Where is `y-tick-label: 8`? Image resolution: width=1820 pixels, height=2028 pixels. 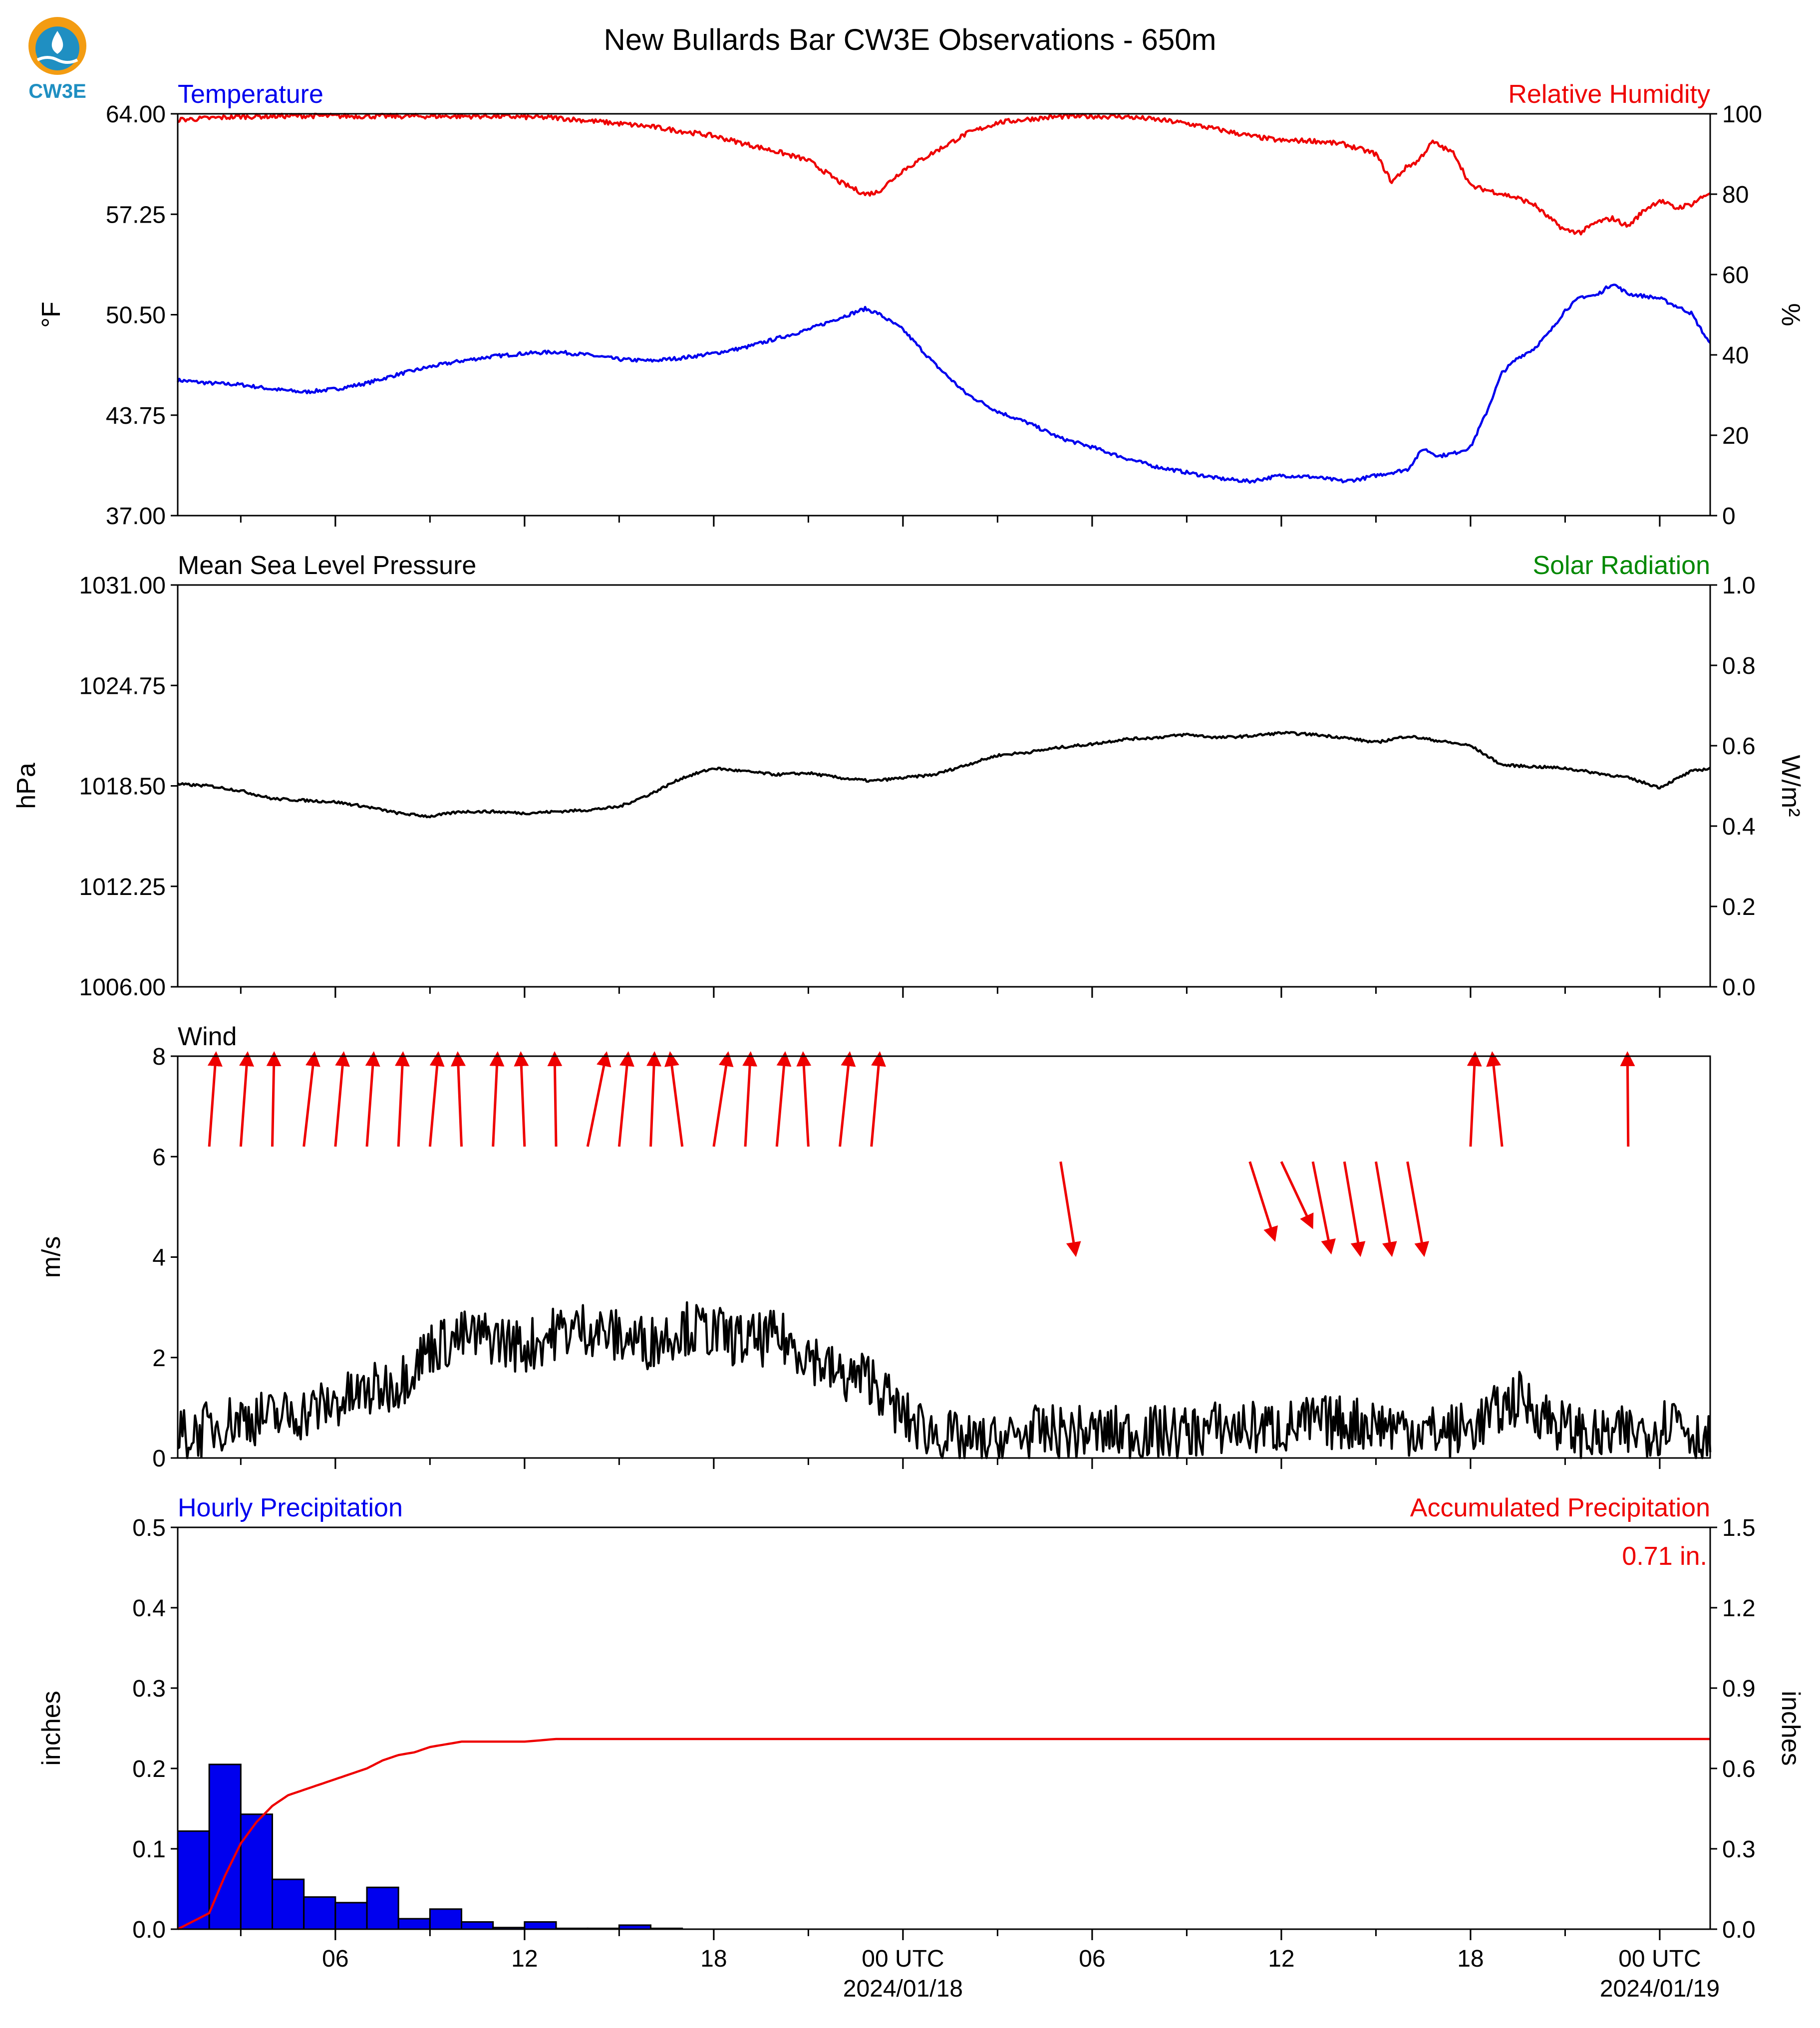
y-tick-label: 8 is located at coordinates (159, 1057).